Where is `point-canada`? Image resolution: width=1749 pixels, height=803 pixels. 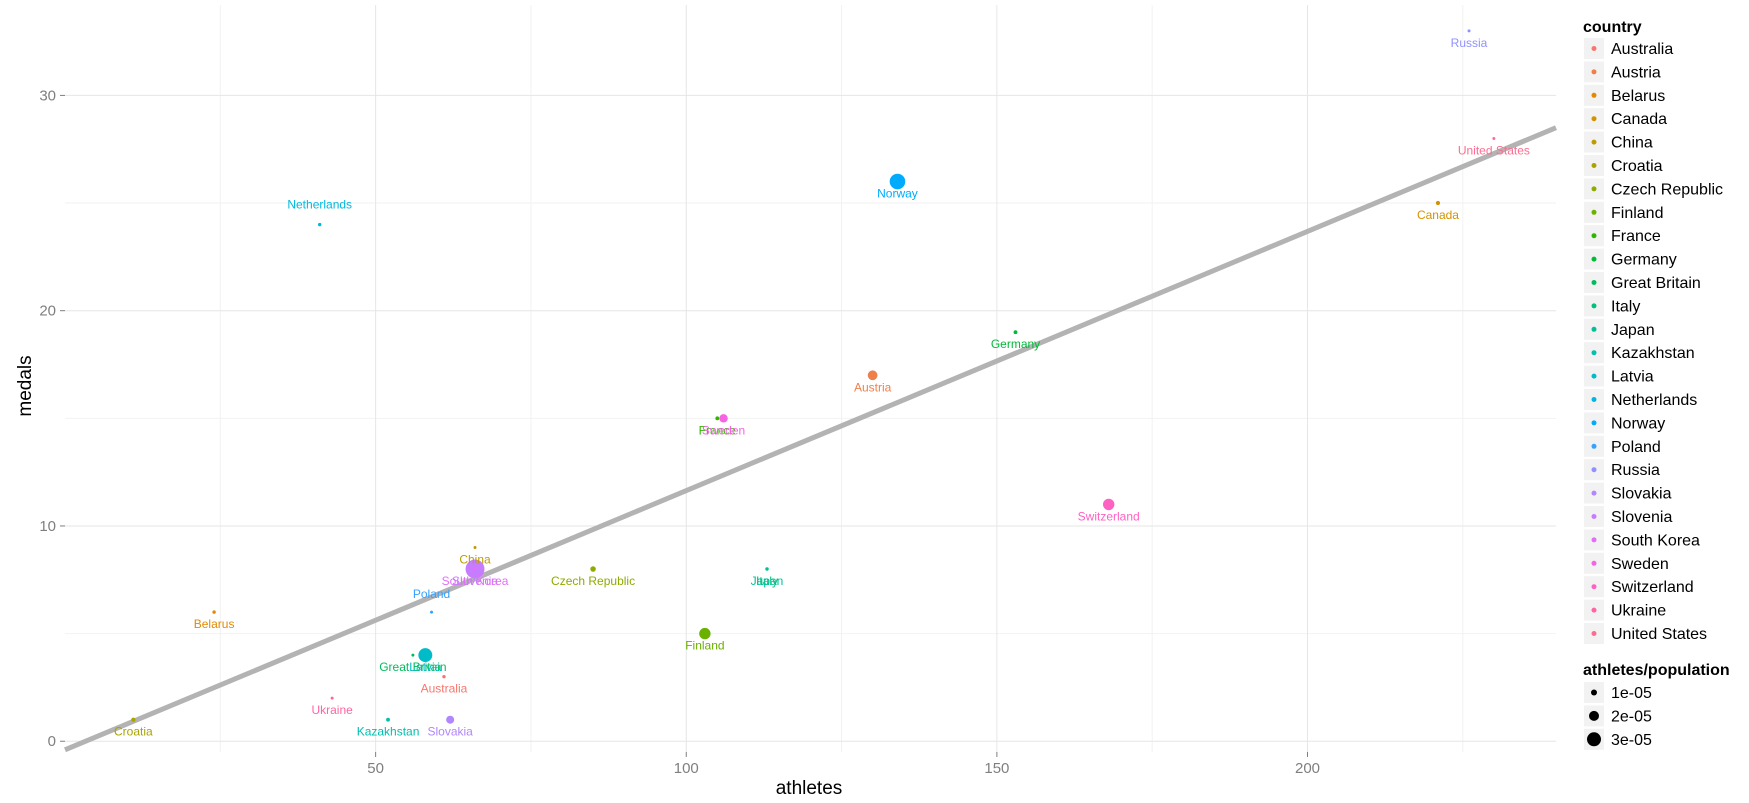
point-canada is located at coordinates (1438, 203).